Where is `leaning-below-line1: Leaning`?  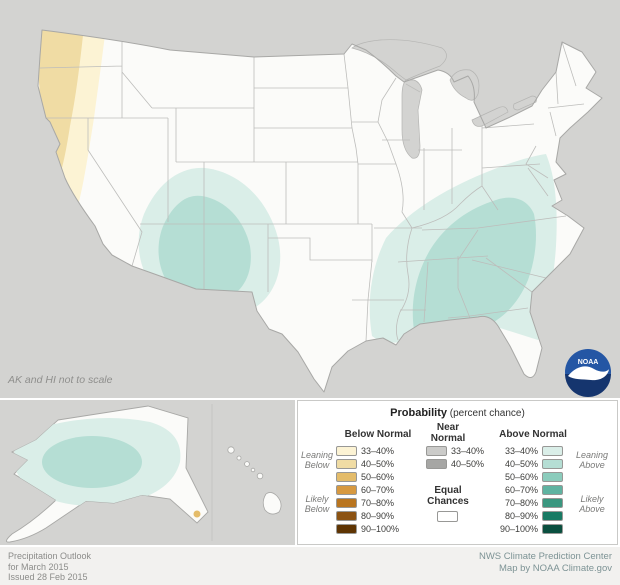
leaning-below-line1: Leaning is located at coordinates (317, 455).